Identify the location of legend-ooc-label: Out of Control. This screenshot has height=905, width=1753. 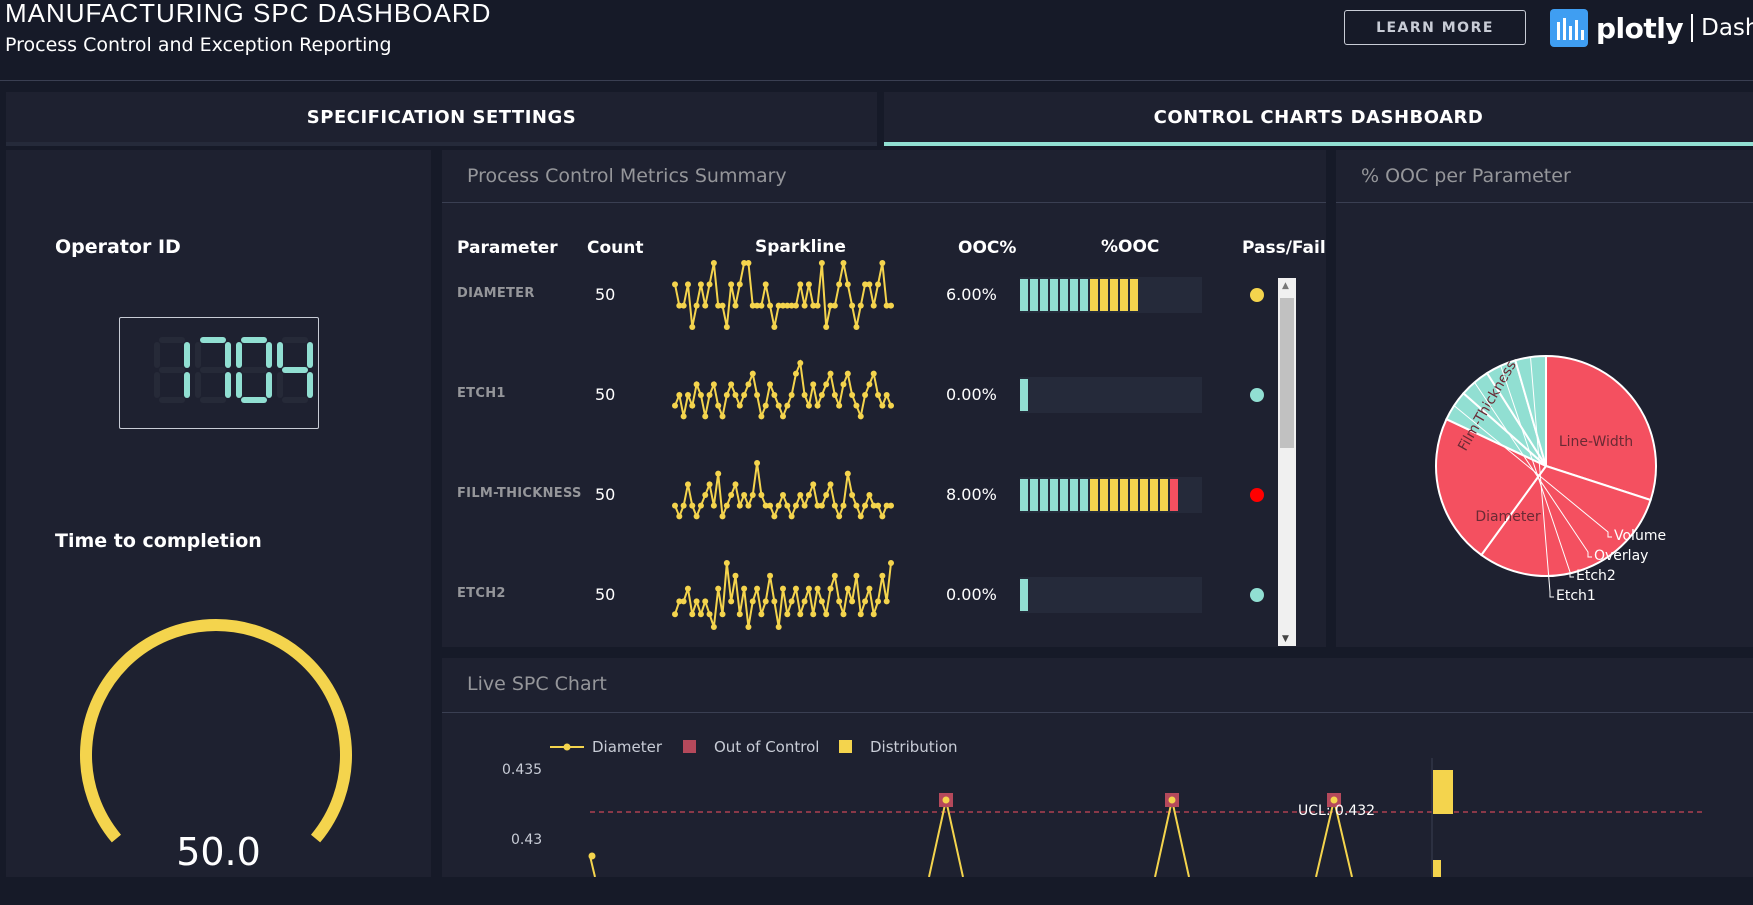
(767, 747).